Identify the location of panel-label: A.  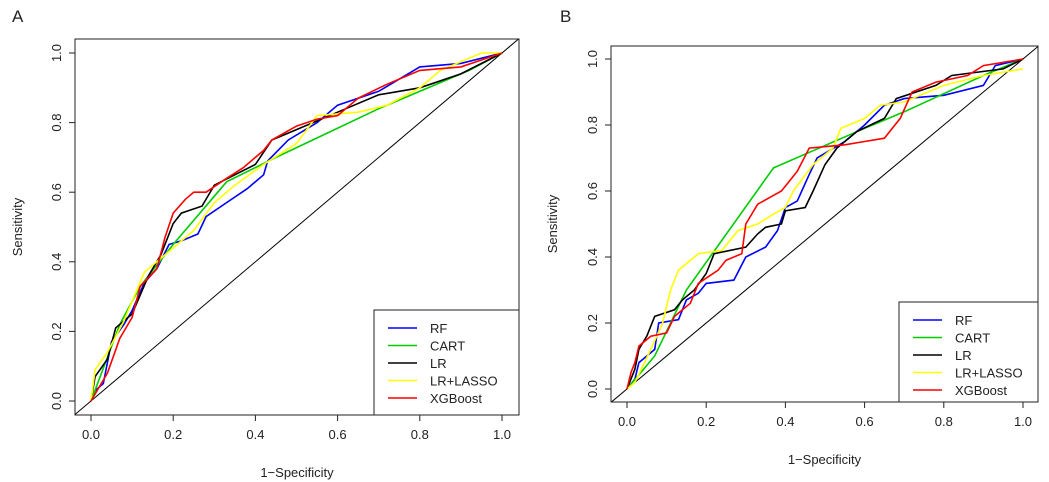
(18, 16).